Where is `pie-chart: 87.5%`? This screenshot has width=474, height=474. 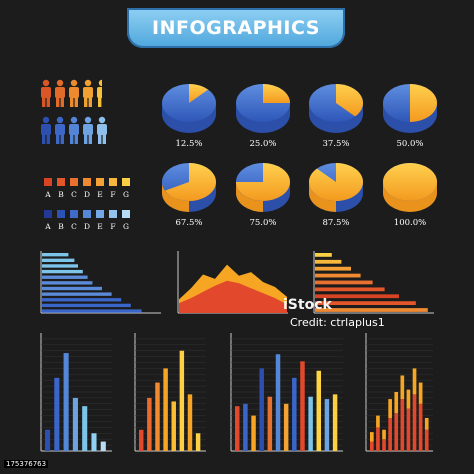 pie-chart: 87.5% is located at coordinates (336, 195).